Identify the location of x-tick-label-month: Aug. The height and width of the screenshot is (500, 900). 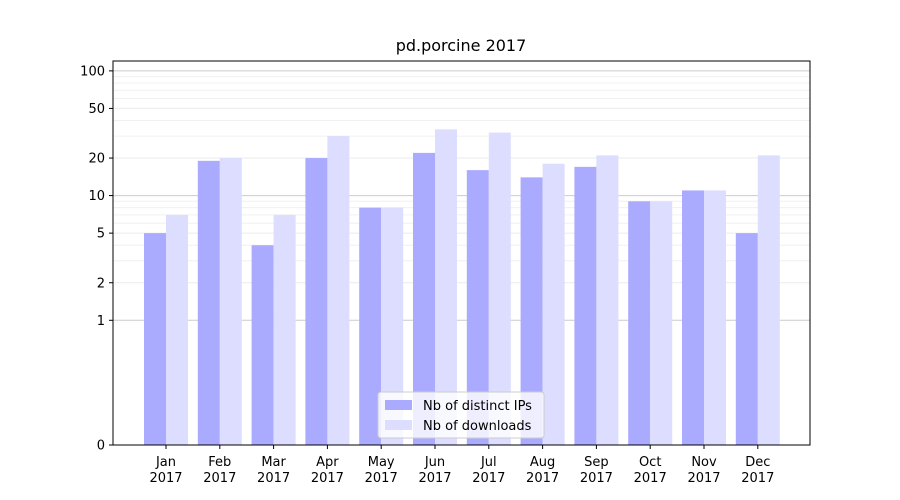
(542, 462).